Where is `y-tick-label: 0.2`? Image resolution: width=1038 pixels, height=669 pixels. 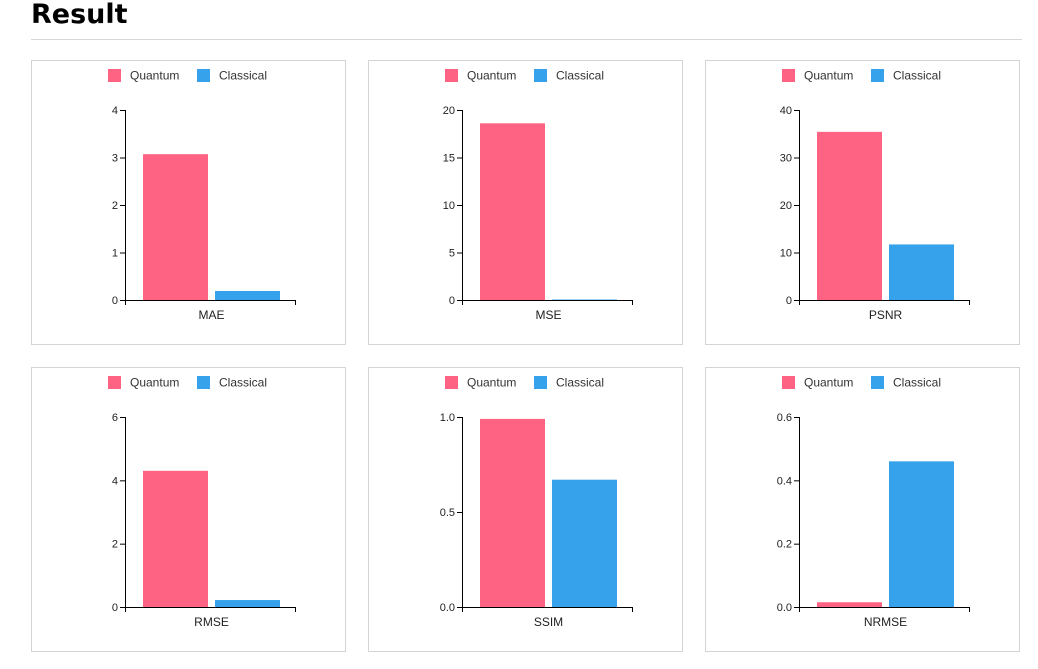
y-tick-label: 0.2 is located at coordinates (784, 545).